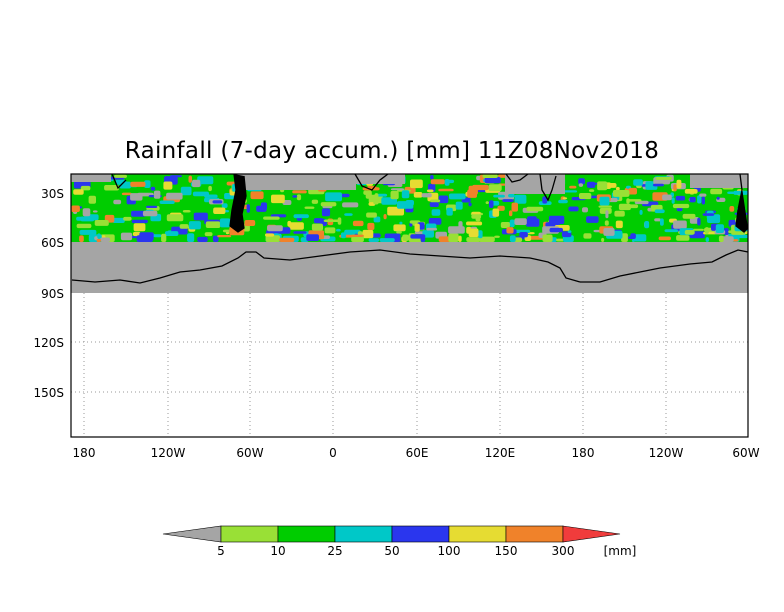 The height and width of the screenshot is (612, 784). I want to click on lat-label: 60S, so click(52, 243).